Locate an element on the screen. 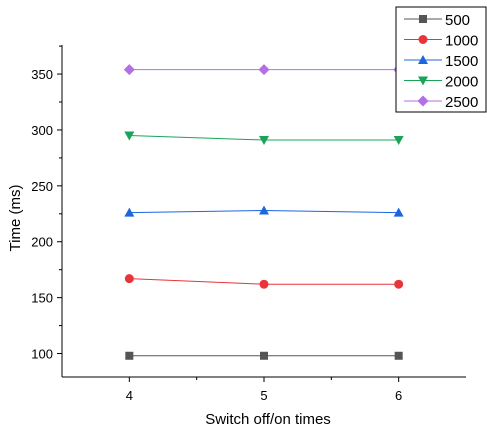  x-tick-label: 6 is located at coordinates (398, 395).